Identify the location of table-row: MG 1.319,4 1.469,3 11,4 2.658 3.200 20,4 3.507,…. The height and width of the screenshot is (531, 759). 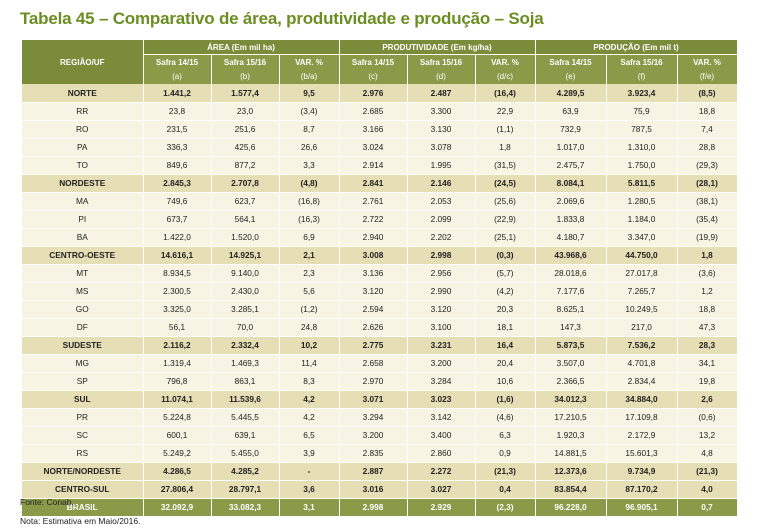
(380, 363).